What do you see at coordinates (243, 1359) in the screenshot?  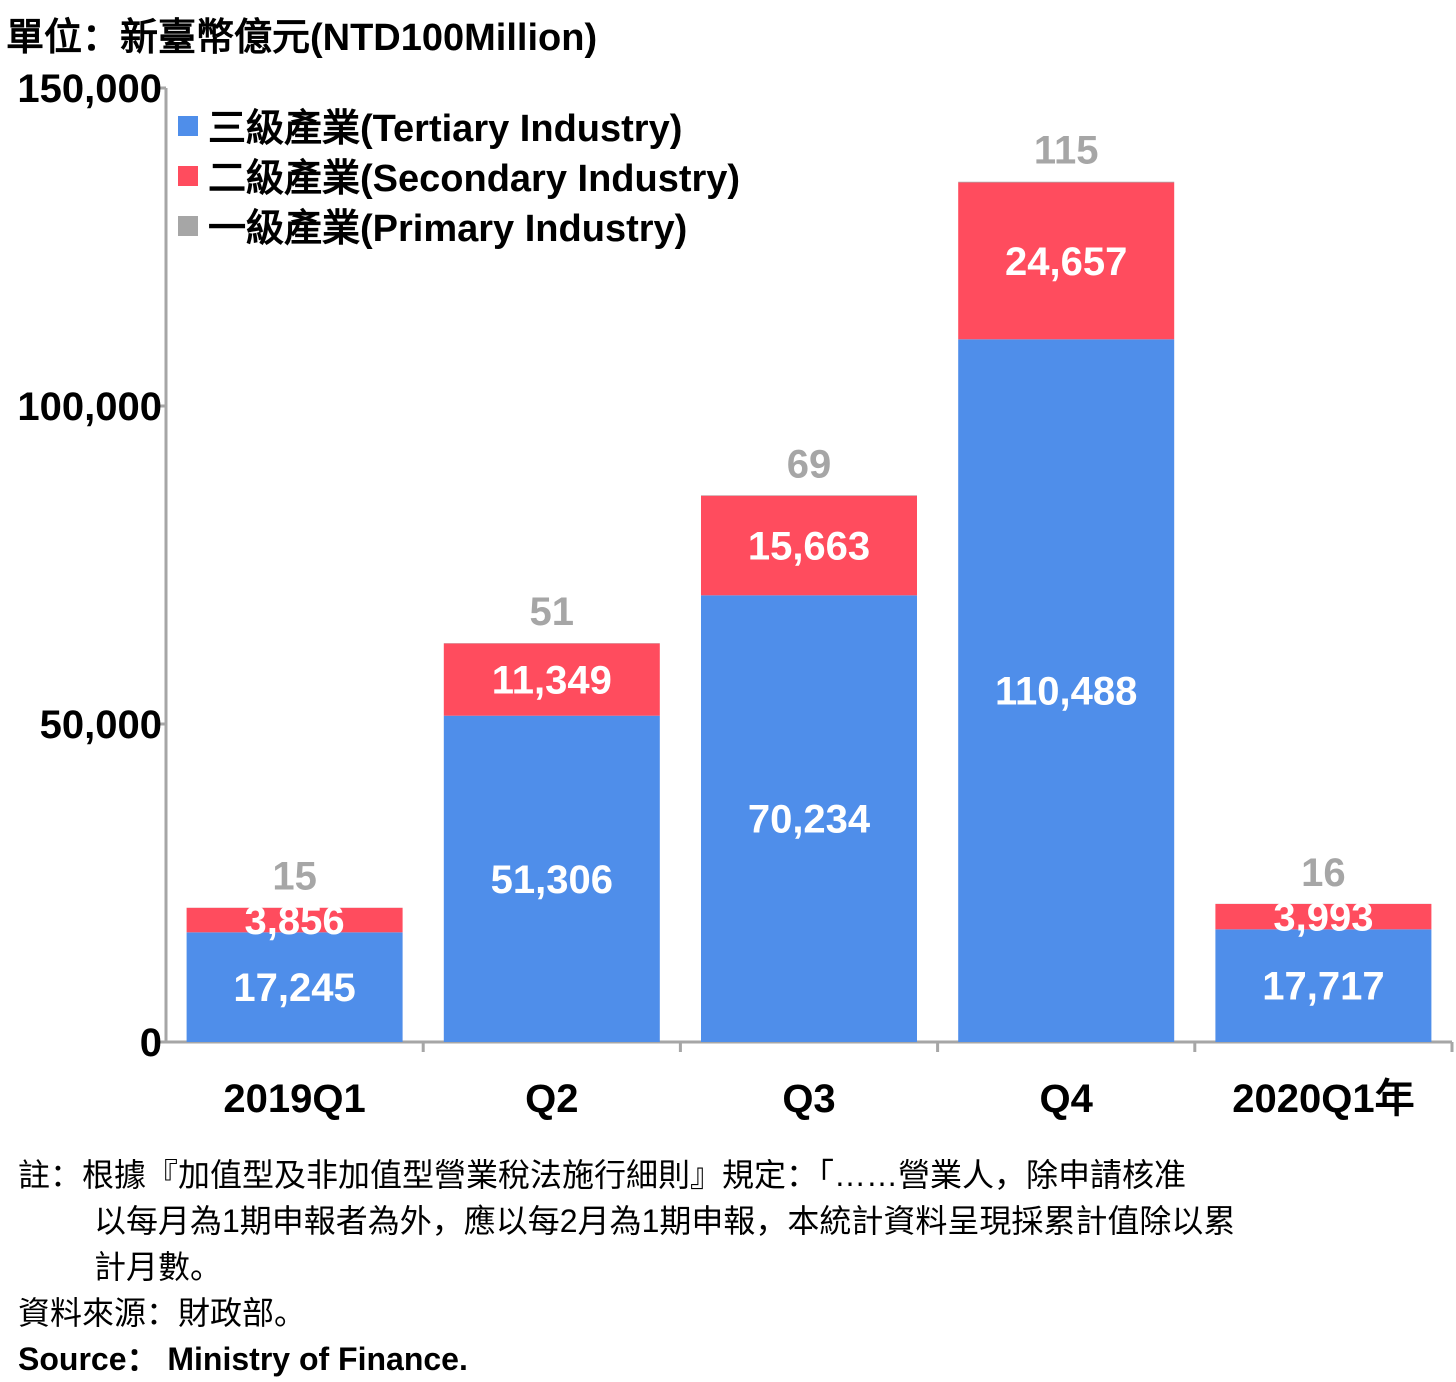 I see `source-en: Source： Ministry of Finance.` at bounding box center [243, 1359].